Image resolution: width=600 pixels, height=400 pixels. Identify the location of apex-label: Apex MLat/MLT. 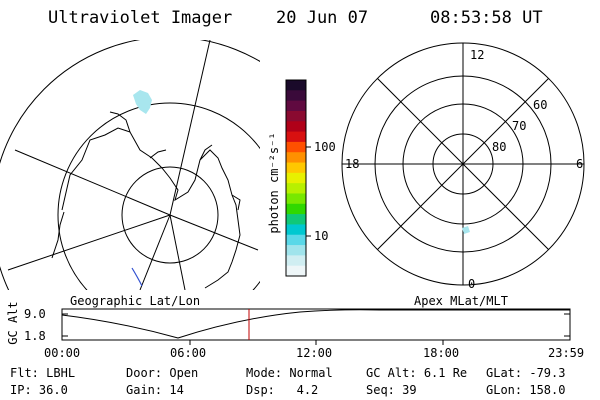
(461, 301).